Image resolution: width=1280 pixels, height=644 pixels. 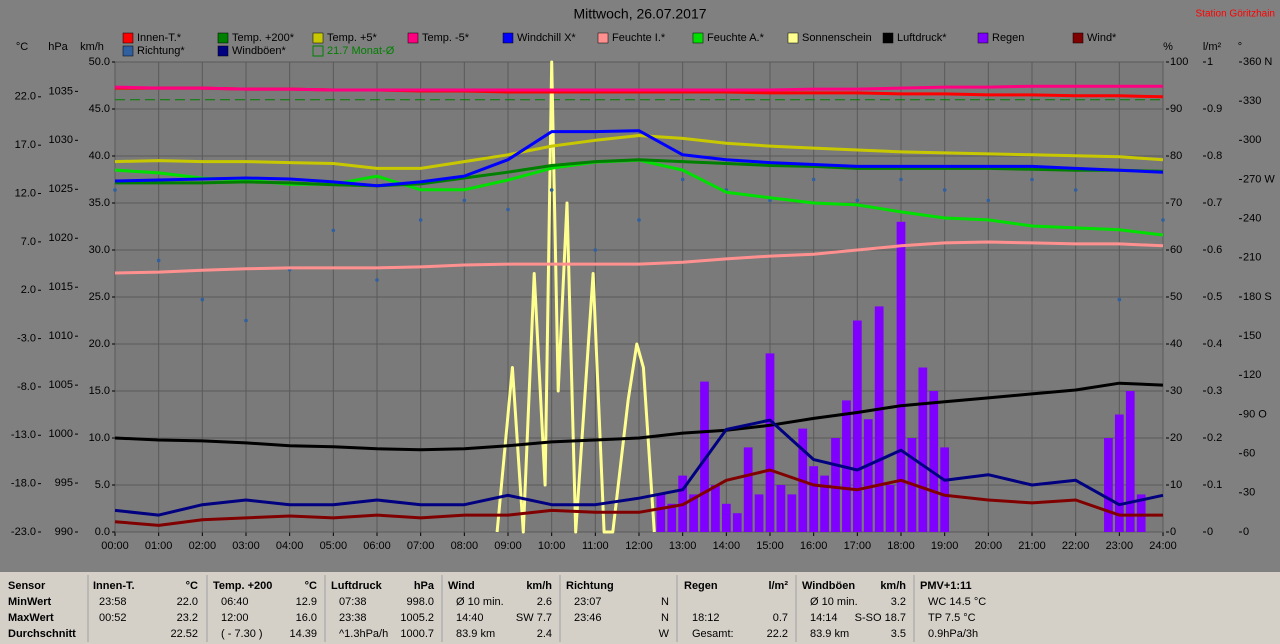 What do you see at coordinates (639, 14) in the screenshot?
I see `chart-title: Mittwoch, 26.07.2017` at bounding box center [639, 14].